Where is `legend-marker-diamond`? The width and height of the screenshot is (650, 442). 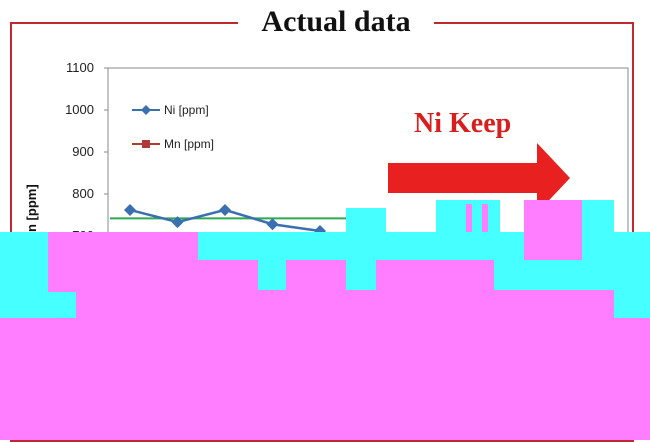
legend-marker-diamond is located at coordinates (146, 110).